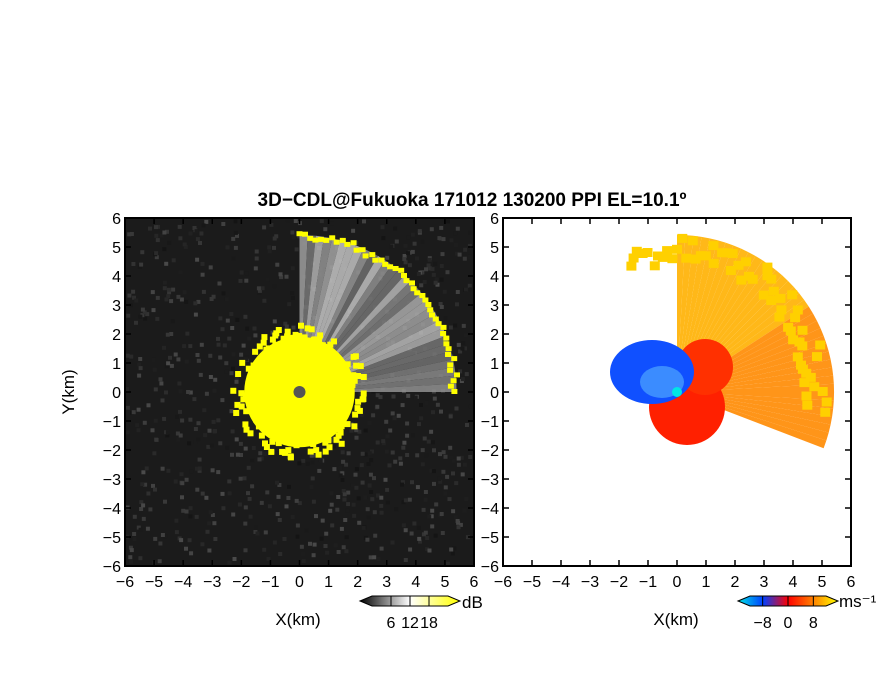  I want to click on y-tick-label: −5, so click(112, 538).